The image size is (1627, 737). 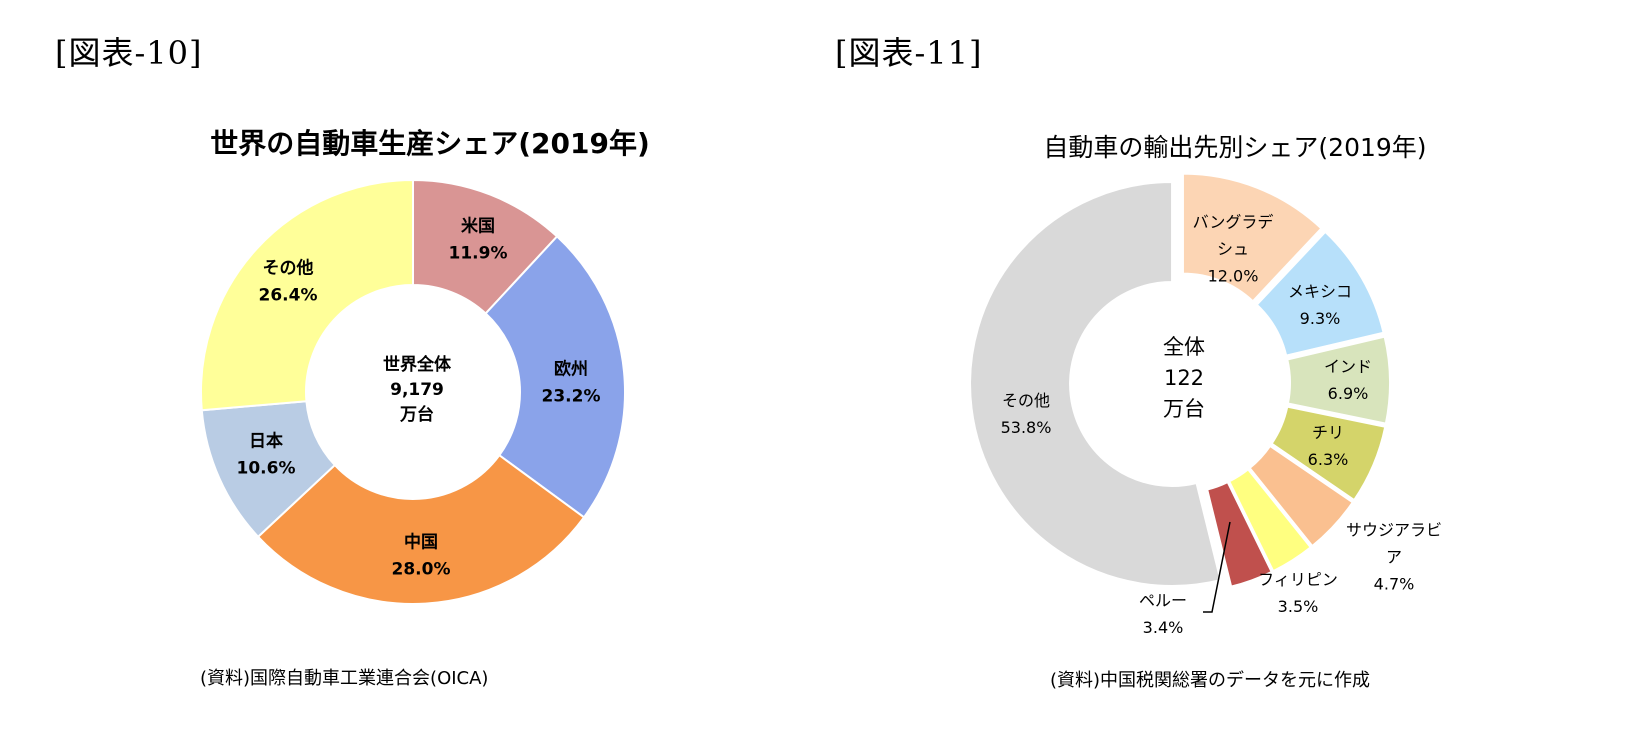 What do you see at coordinates (344, 678) in the screenshot?
I see `chart1-source: (資料)国際自動車工業連合会(OICA)` at bounding box center [344, 678].